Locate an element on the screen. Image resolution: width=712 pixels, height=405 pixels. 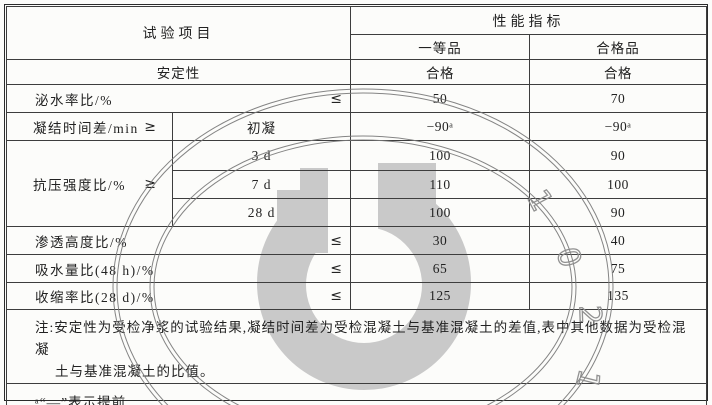
bleeding-label: 泌水率比/% is located at coordinates (74, 100).